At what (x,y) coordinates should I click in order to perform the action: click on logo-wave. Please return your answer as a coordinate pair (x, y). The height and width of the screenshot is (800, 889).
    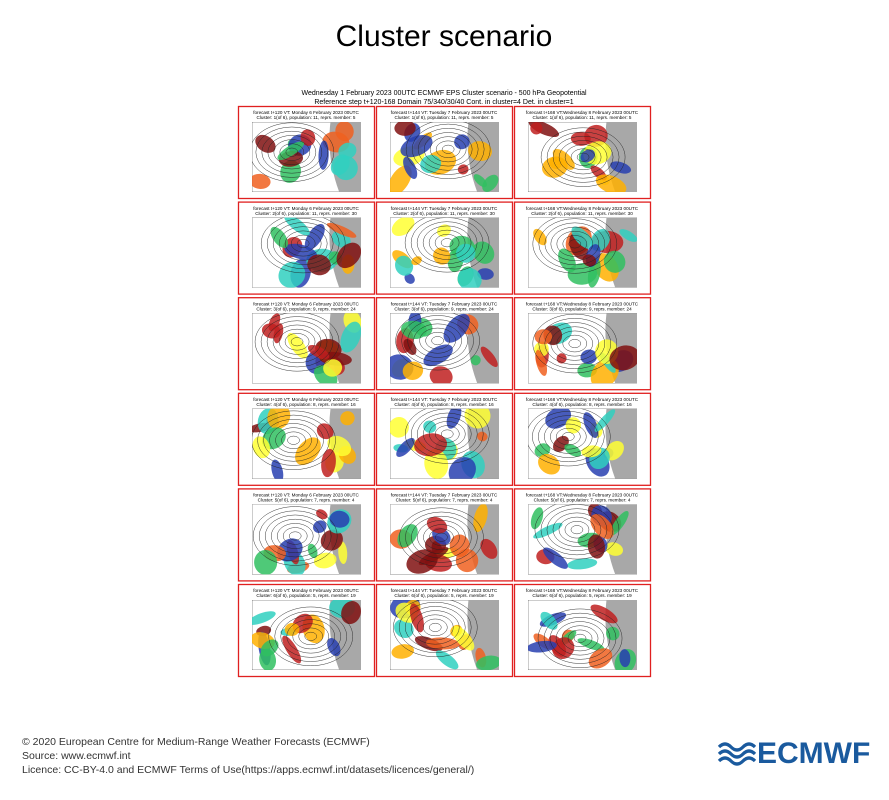
    Looking at the image, I should click on (737, 761).